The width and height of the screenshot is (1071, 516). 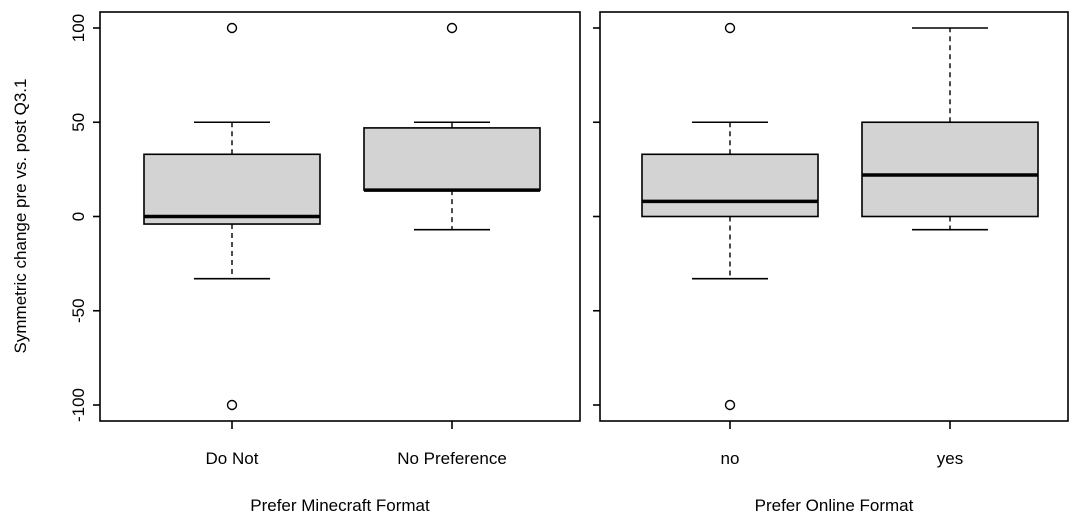 What do you see at coordinates (452, 458) in the screenshot?
I see `x-tick-label: No Preference` at bounding box center [452, 458].